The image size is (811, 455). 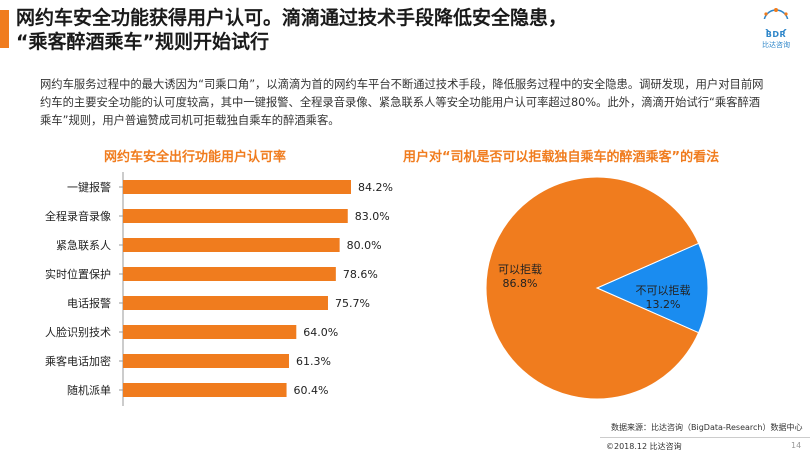 What do you see at coordinates (78, 332) in the screenshot?
I see `bar-category-label: 人脸识别技术` at bounding box center [78, 332].